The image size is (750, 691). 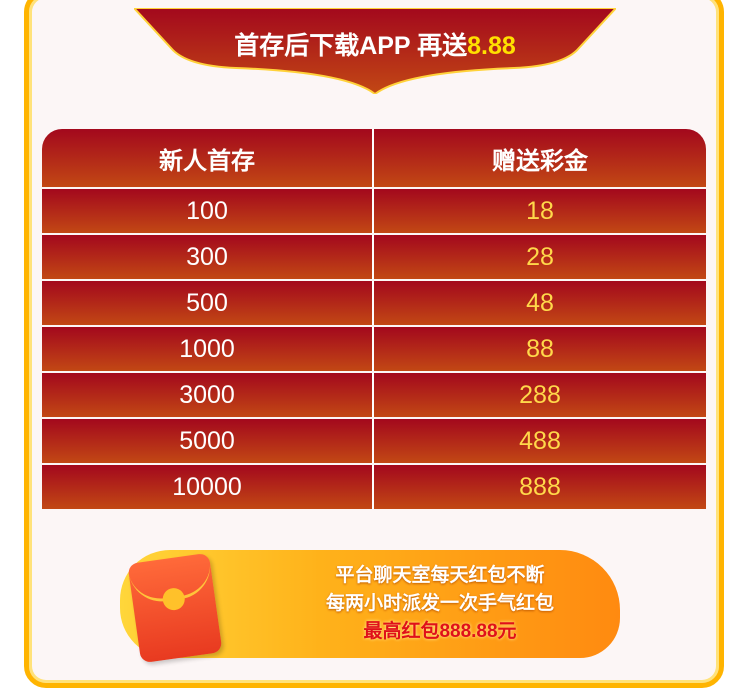 I want to click on promo-line-1: 平台聊天室每天红包不断, so click(x=440, y=575).